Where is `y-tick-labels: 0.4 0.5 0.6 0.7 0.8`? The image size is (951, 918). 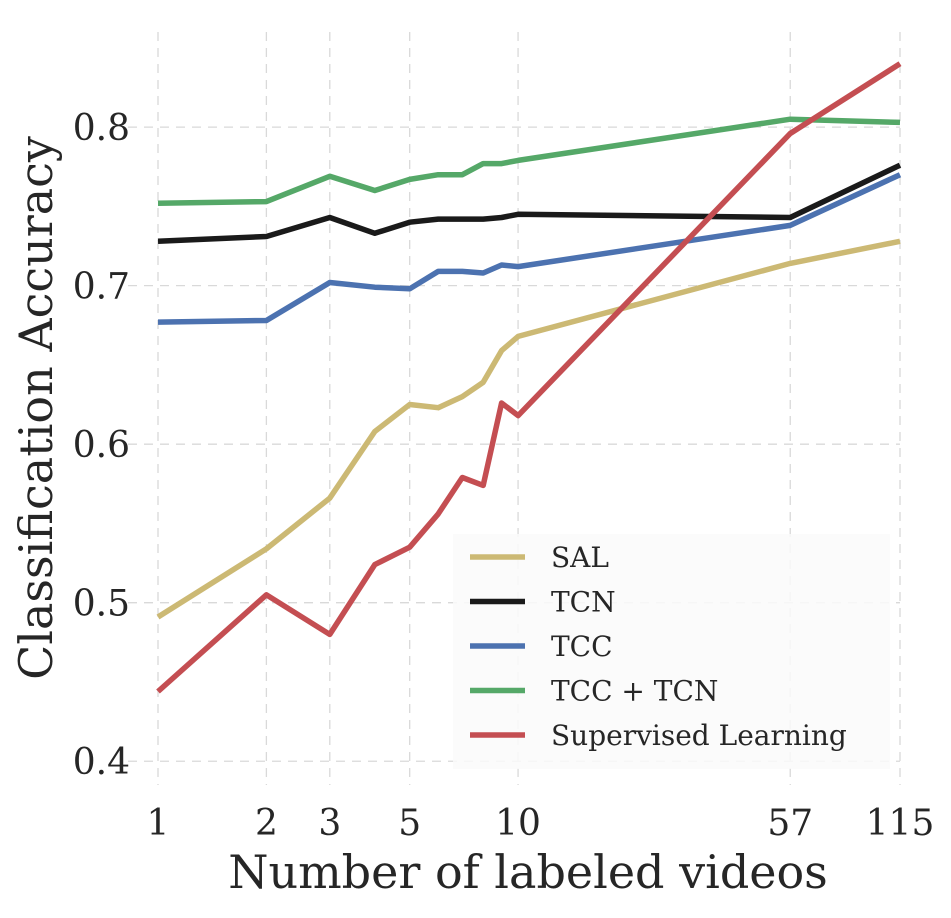
y-tick-labels: 0.4 0.5 0.6 0.7 0.8 is located at coordinates (101, 445).